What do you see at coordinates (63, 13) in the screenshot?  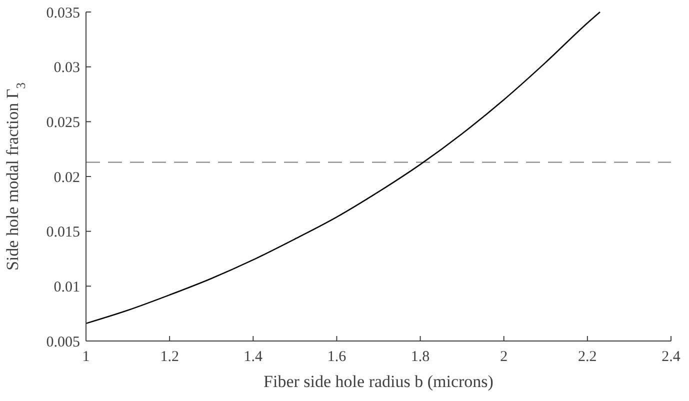 I see `y-tick-label: 0.035` at bounding box center [63, 13].